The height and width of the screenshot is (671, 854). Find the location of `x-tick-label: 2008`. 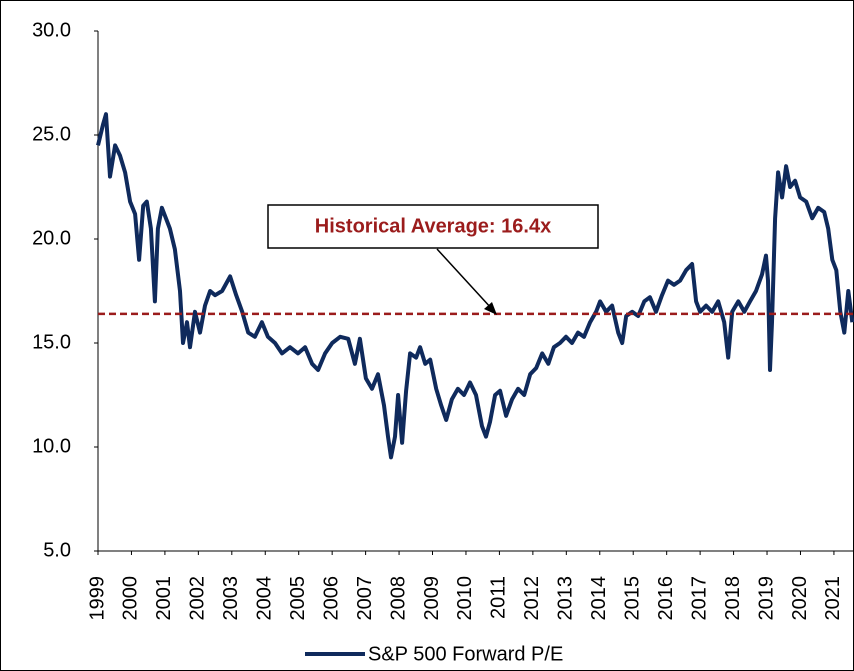

x-tick-label: 2008 is located at coordinates (398, 598).